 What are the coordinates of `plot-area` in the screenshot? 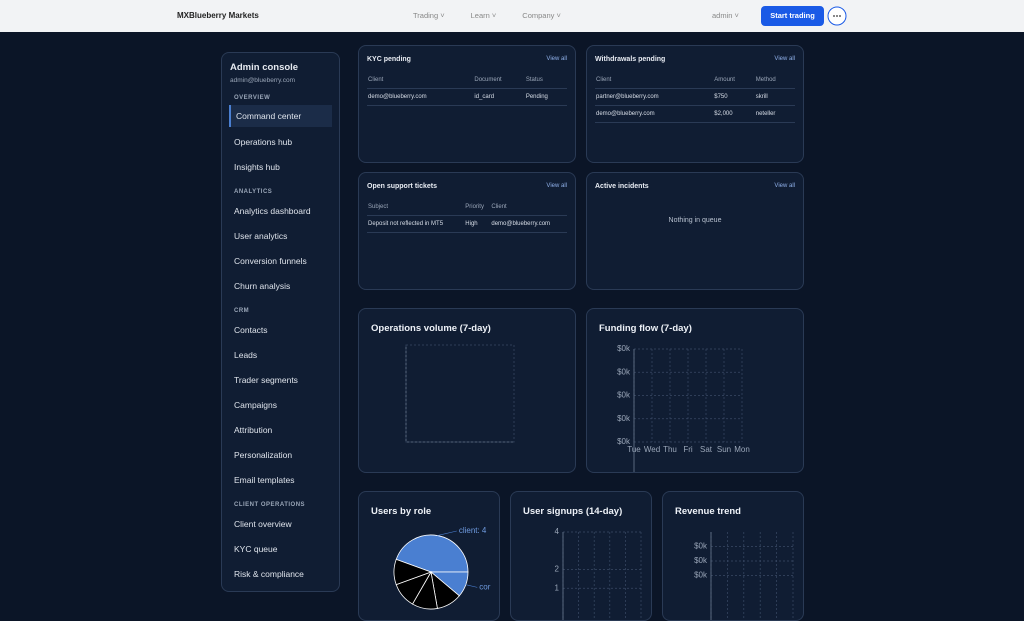 It's located at (460, 393).